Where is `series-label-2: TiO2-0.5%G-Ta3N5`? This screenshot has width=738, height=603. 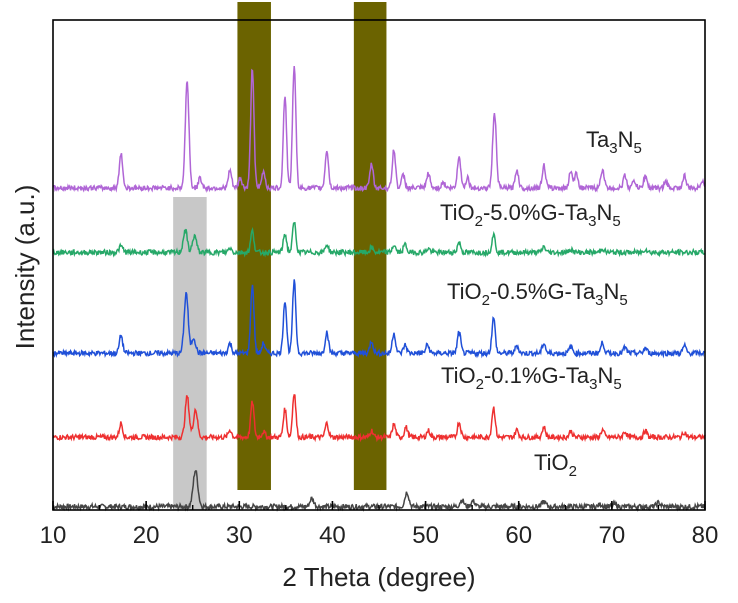 series-label-2: TiO2-0.5%G-Ta3N5 is located at coordinates (537, 294).